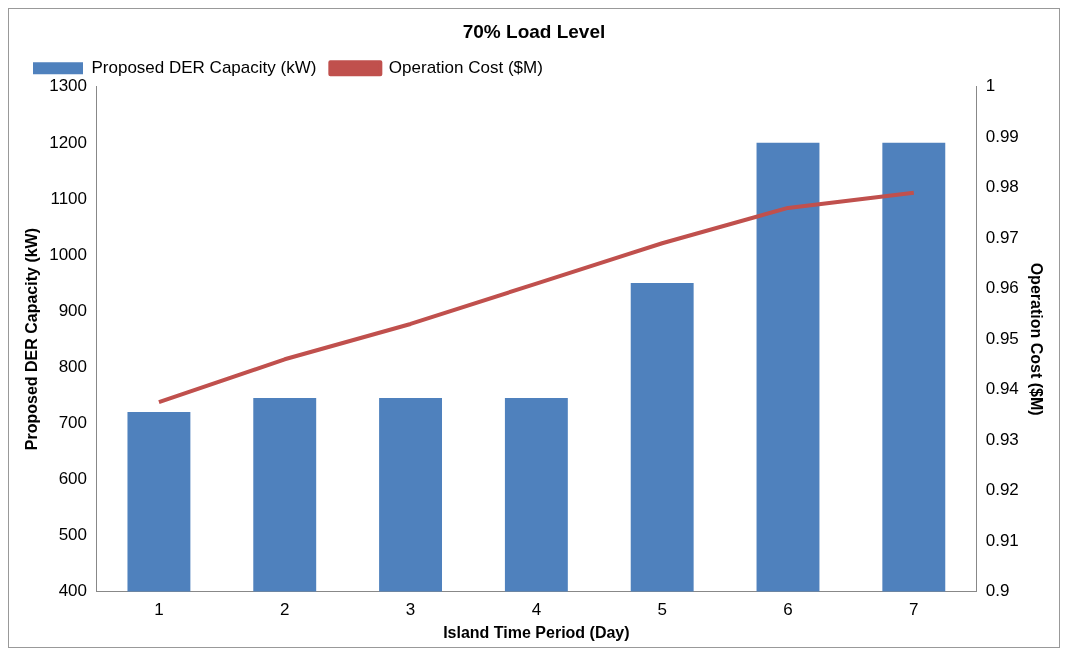 The image size is (1069, 657). Describe the element at coordinates (990, 86) in the screenshot. I see `y2-tick-label: 1` at that location.